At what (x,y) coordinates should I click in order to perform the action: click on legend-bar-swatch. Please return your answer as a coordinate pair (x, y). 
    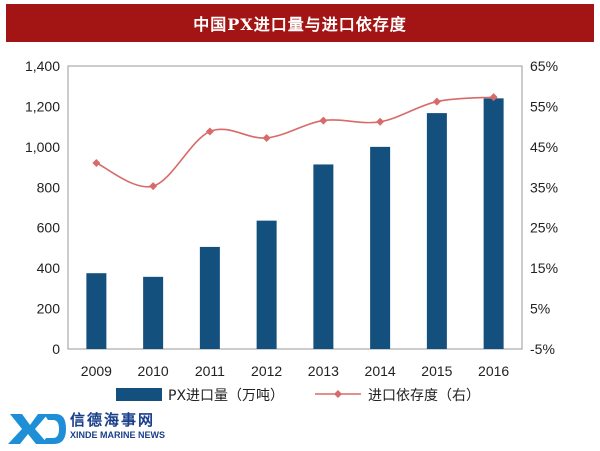
    Looking at the image, I should click on (139, 394).